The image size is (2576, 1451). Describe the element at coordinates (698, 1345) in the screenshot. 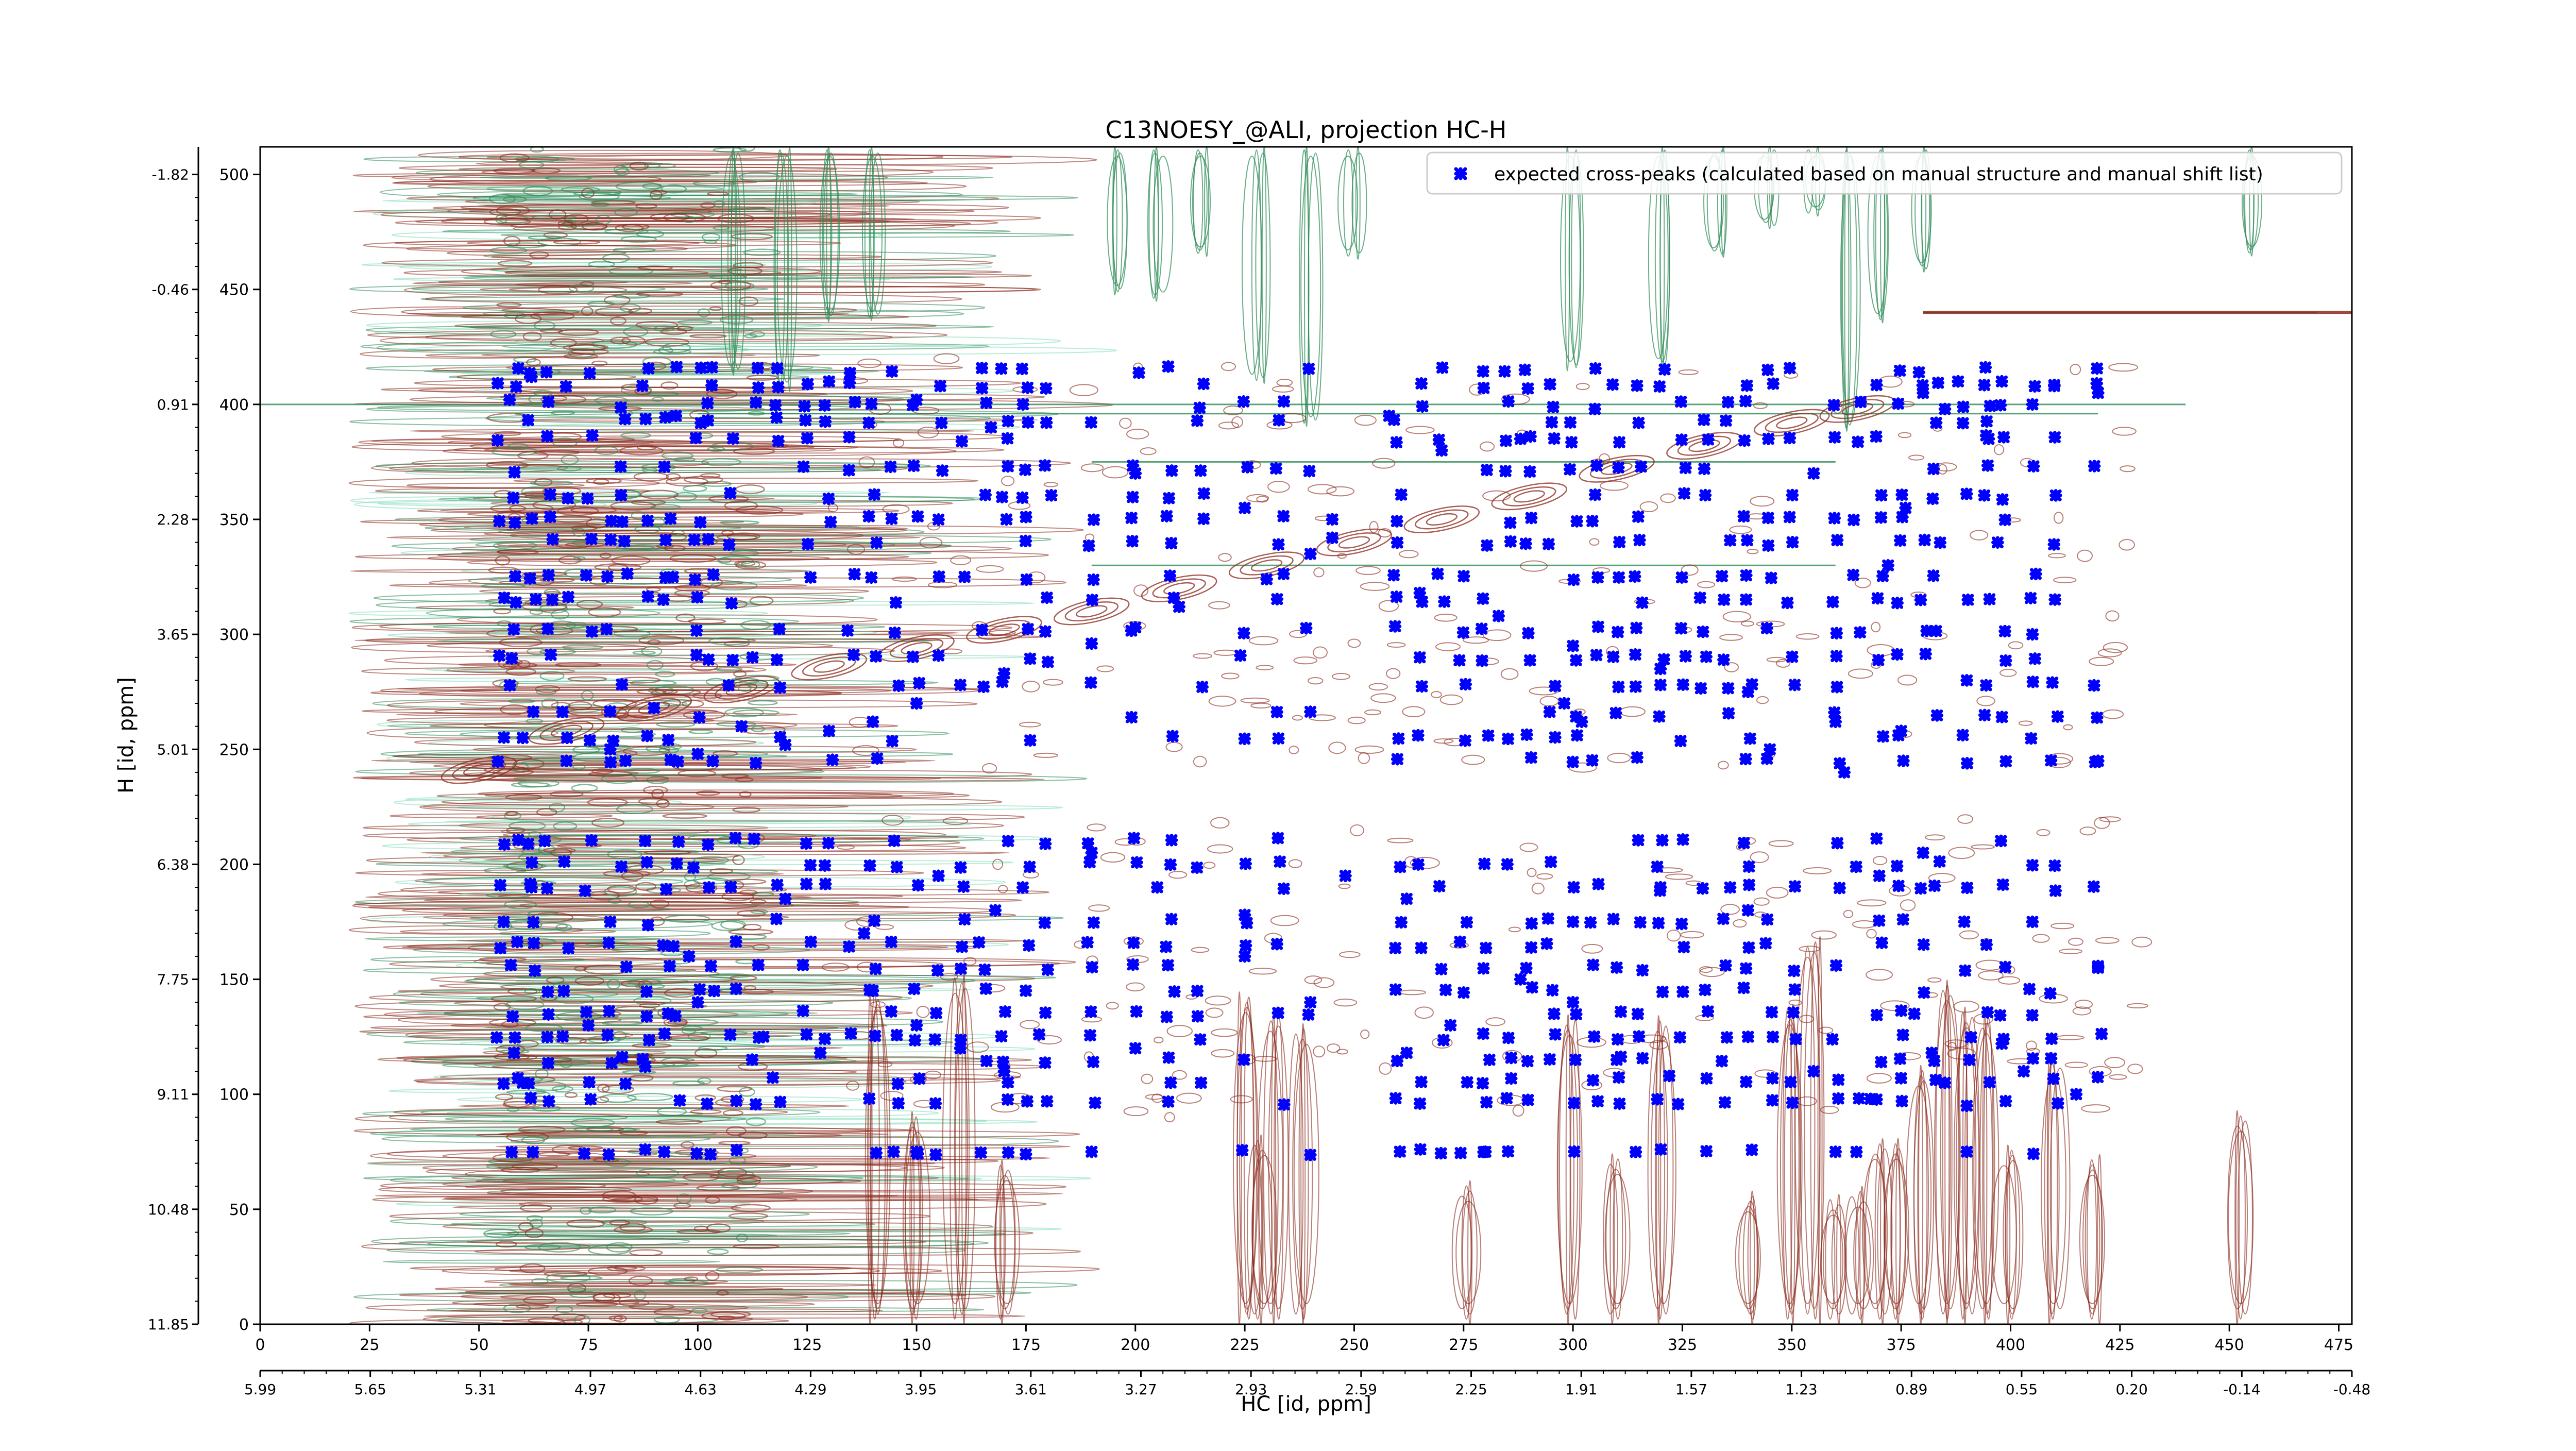

I see `x-tick-label: 100` at that location.